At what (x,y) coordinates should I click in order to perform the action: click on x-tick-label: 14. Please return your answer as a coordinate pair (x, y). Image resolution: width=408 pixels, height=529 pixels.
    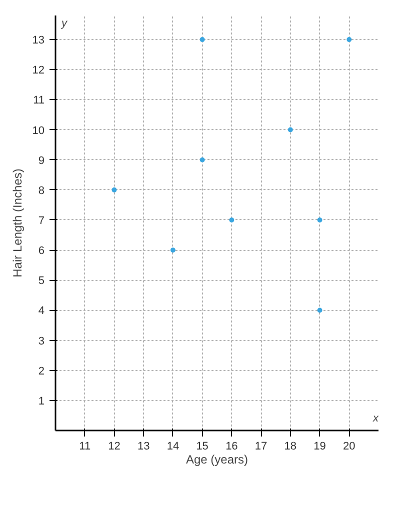
    Looking at the image, I should click on (173, 446).